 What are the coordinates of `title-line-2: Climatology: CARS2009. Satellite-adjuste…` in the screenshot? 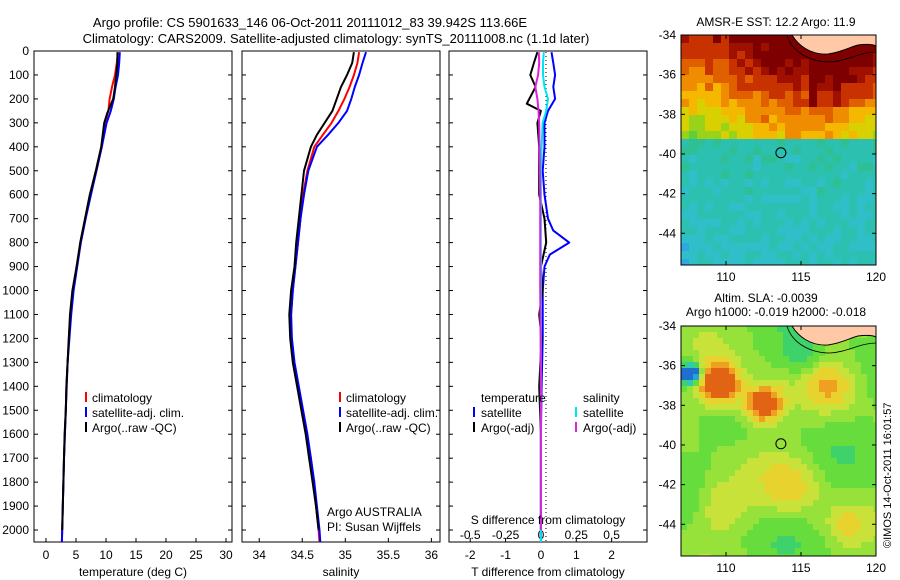 It's located at (336, 38).